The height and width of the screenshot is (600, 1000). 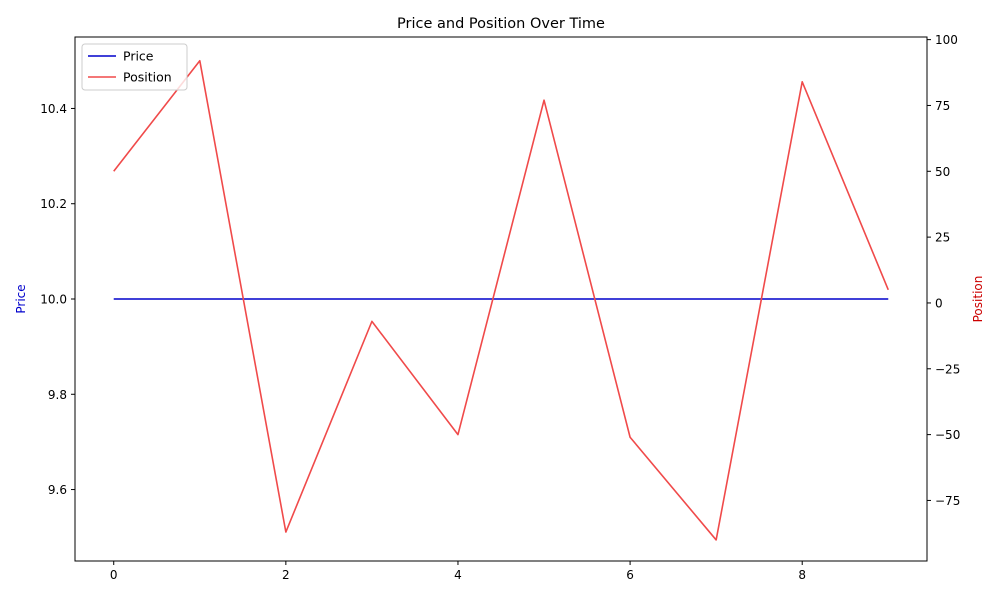 I want to click on right-y-tick-label: 0, so click(x=939, y=303).